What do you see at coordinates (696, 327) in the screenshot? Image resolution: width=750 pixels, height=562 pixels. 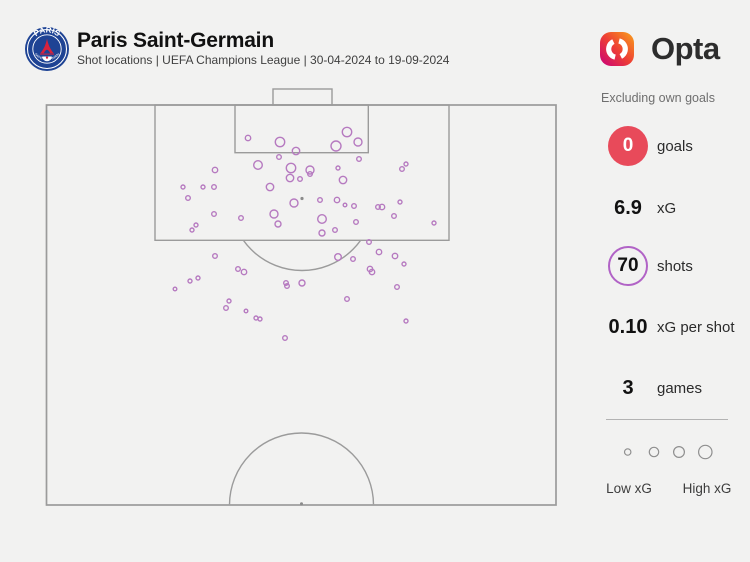 I see `xg-per-shot-label: xG per shot` at bounding box center [696, 327].